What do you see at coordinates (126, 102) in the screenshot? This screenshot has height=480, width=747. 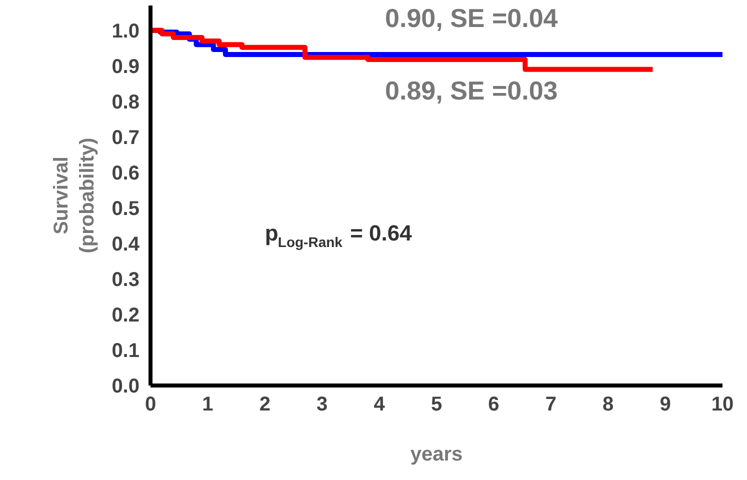 I see `y-tick-label: 0.8` at bounding box center [126, 102].